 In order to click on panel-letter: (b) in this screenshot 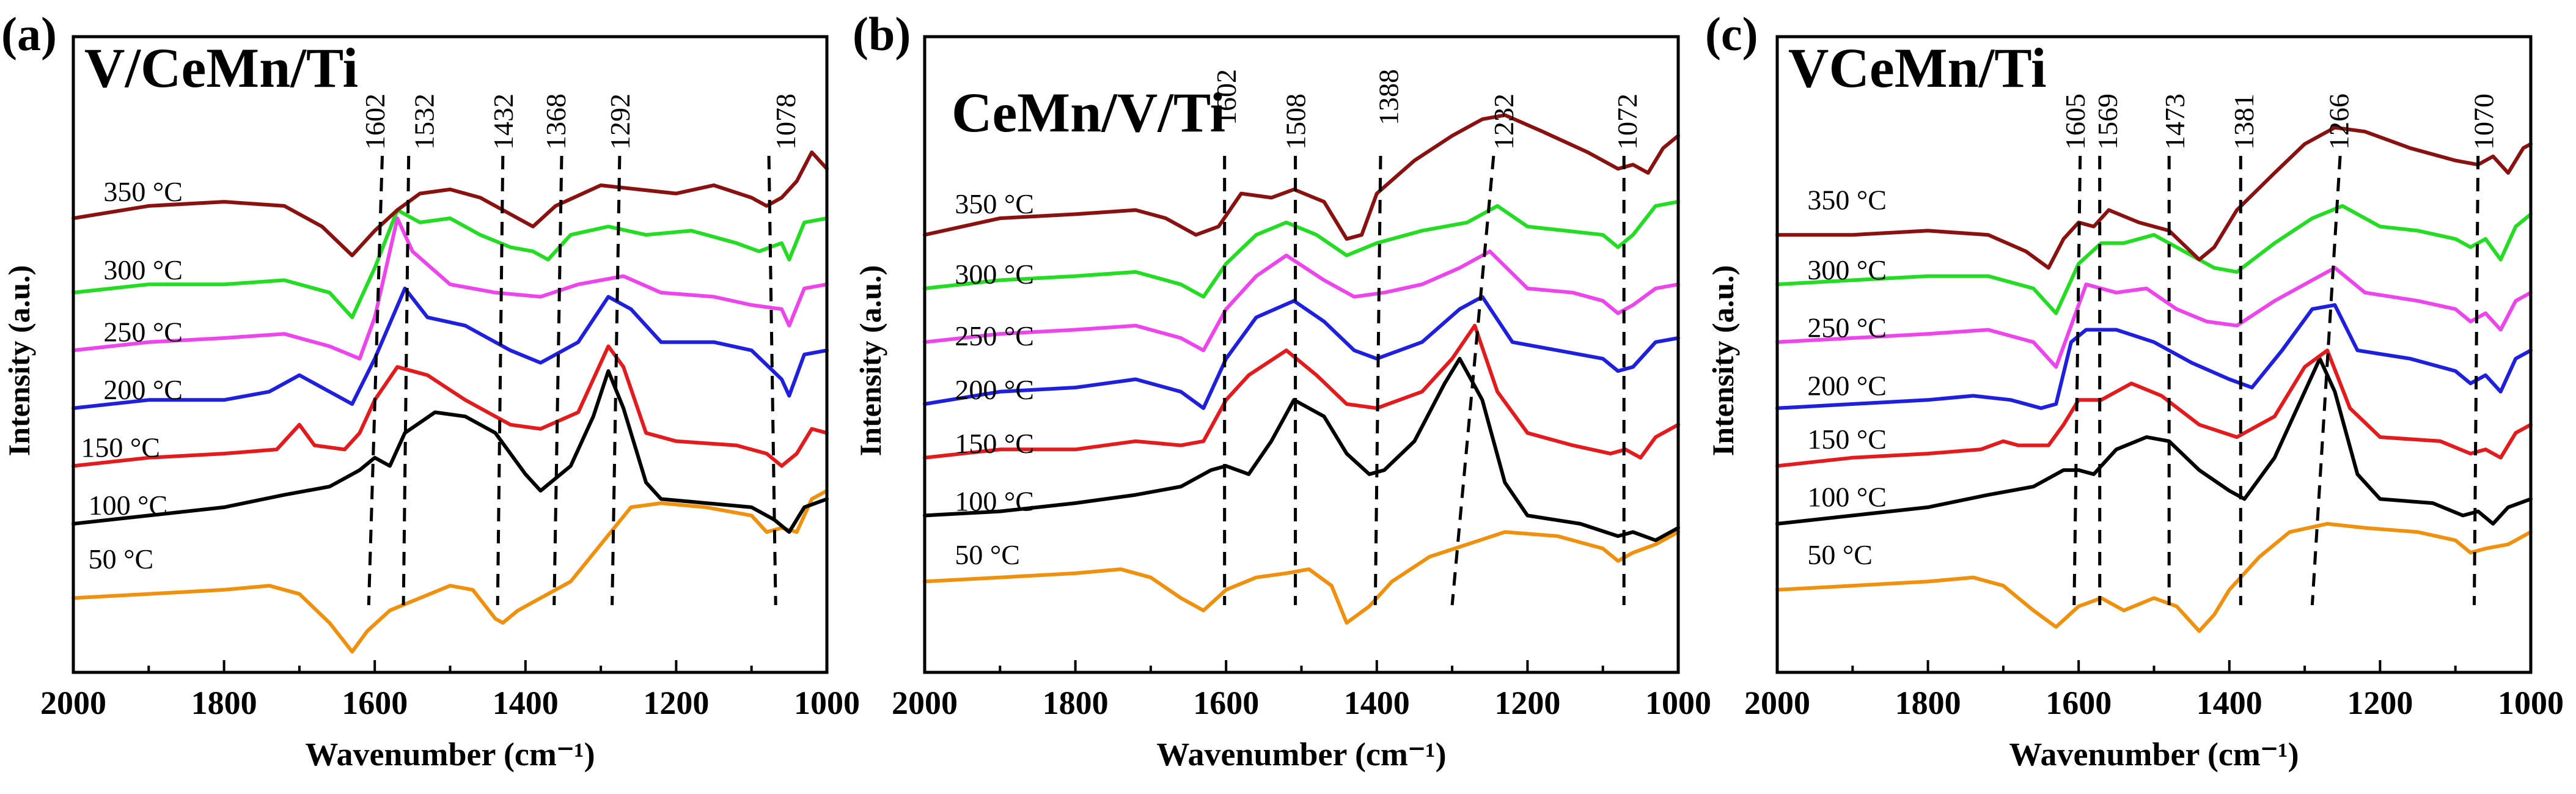, I will do `click(882, 34)`.